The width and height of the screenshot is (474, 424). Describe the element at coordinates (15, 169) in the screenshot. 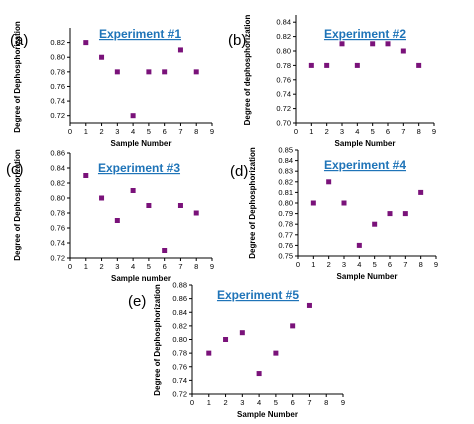

I see `panel-letter: (c)` at that location.